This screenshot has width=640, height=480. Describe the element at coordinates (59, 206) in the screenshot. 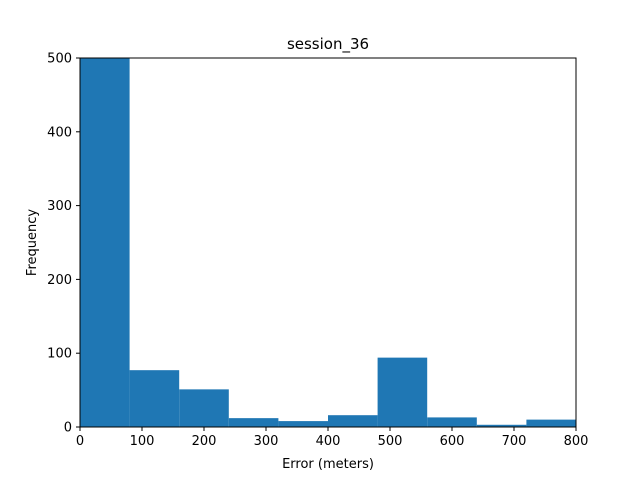

I see `y-tick-label: 300` at that location.